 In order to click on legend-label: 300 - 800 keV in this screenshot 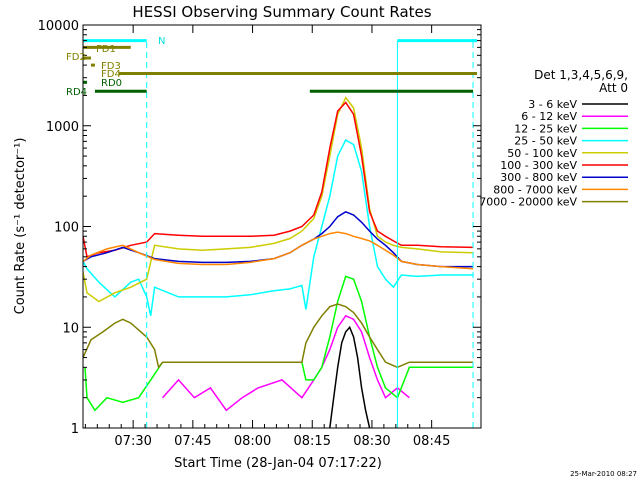, I will do `click(538, 177)`.